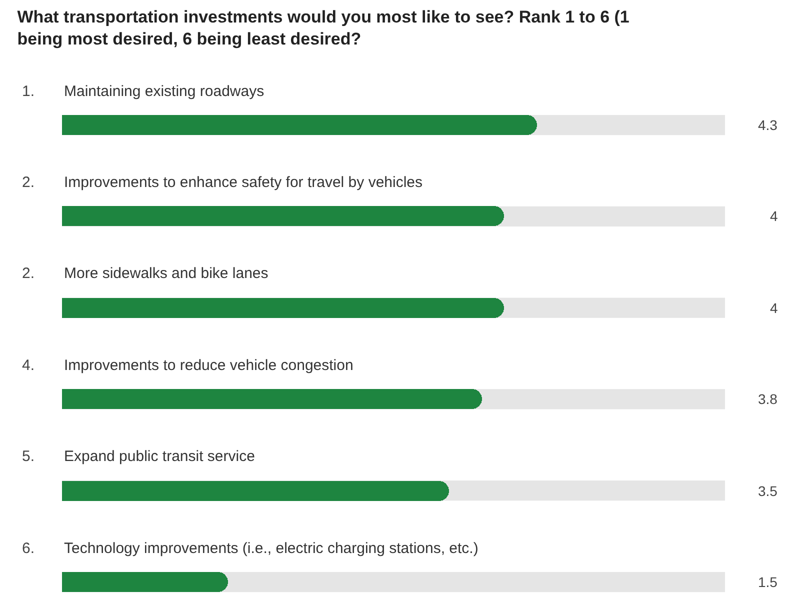  Describe the element at coordinates (768, 582) in the screenshot. I see `data-label: 1.5` at that location.